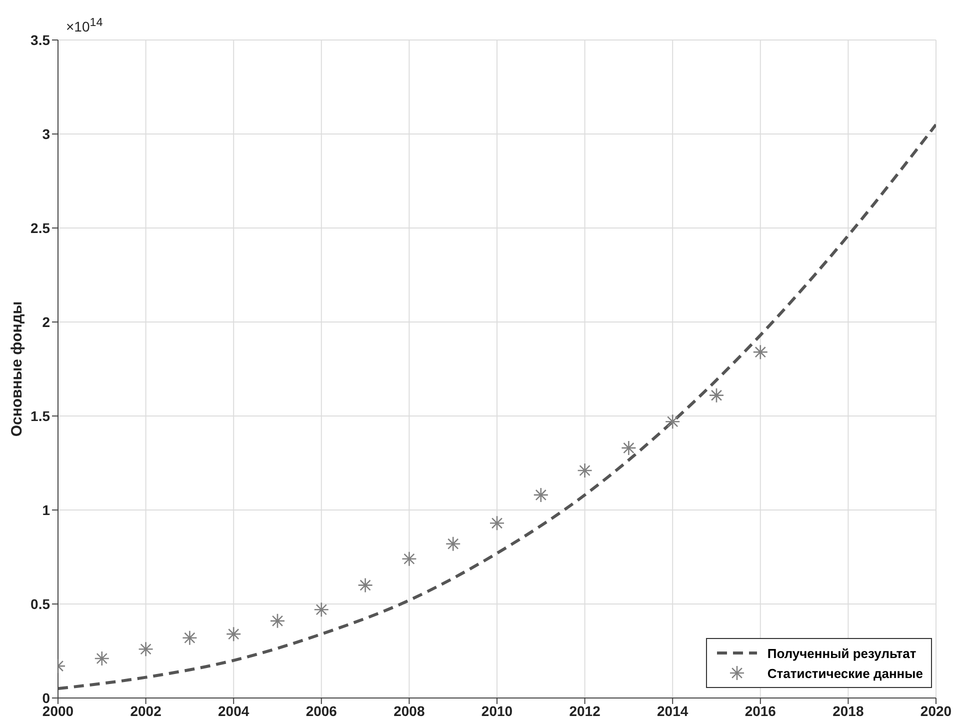 Image resolution: width=965 pixels, height=724 pixels. What do you see at coordinates (146, 710) in the screenshot?
I see `x-tick-label: 2002` at bounding box center [146, 710].